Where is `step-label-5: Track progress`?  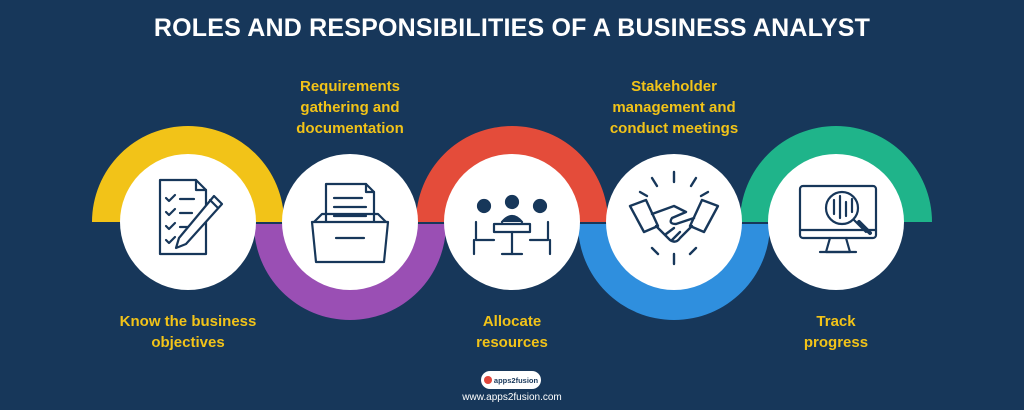
step-label-5: Track progress is located at coordinates (836, 332).